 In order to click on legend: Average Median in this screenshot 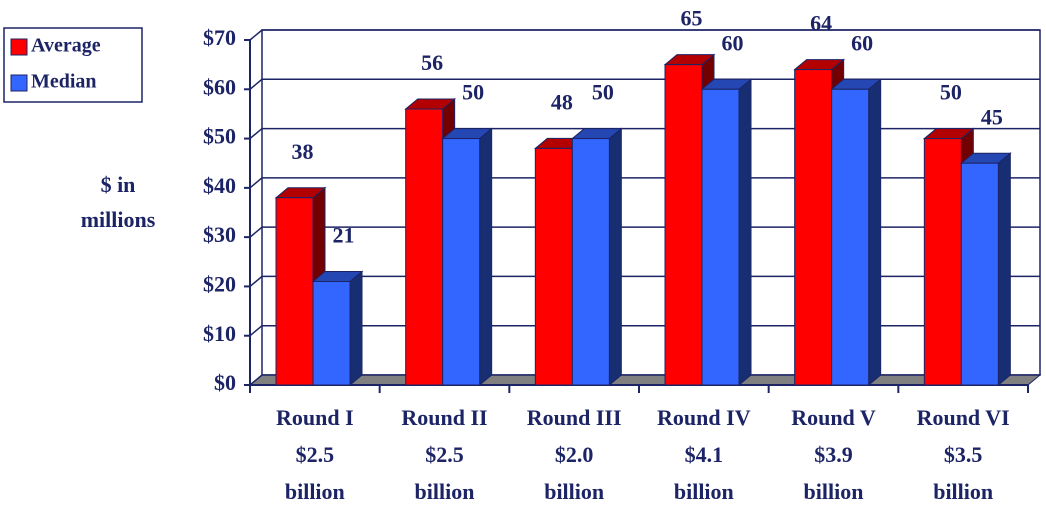, I will do `click(73, 65)`.